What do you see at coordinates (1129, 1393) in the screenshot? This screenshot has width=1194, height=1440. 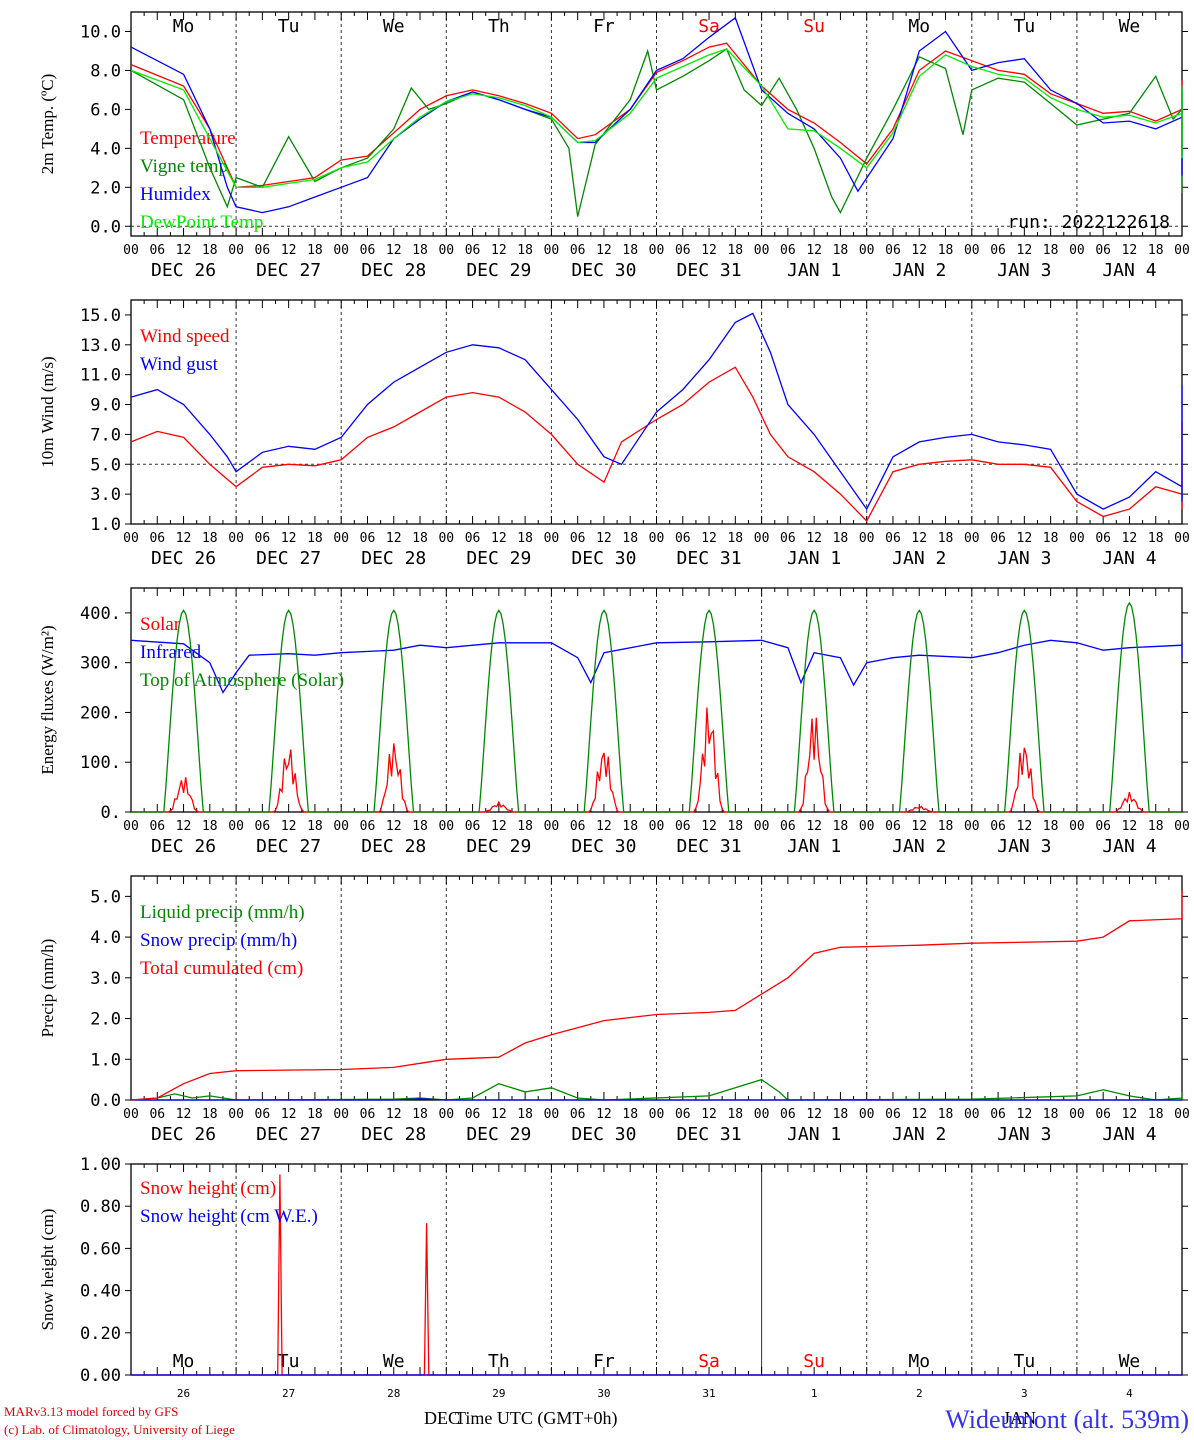 I see `day-number-label: 4` at bounding box center [1129, 1393].